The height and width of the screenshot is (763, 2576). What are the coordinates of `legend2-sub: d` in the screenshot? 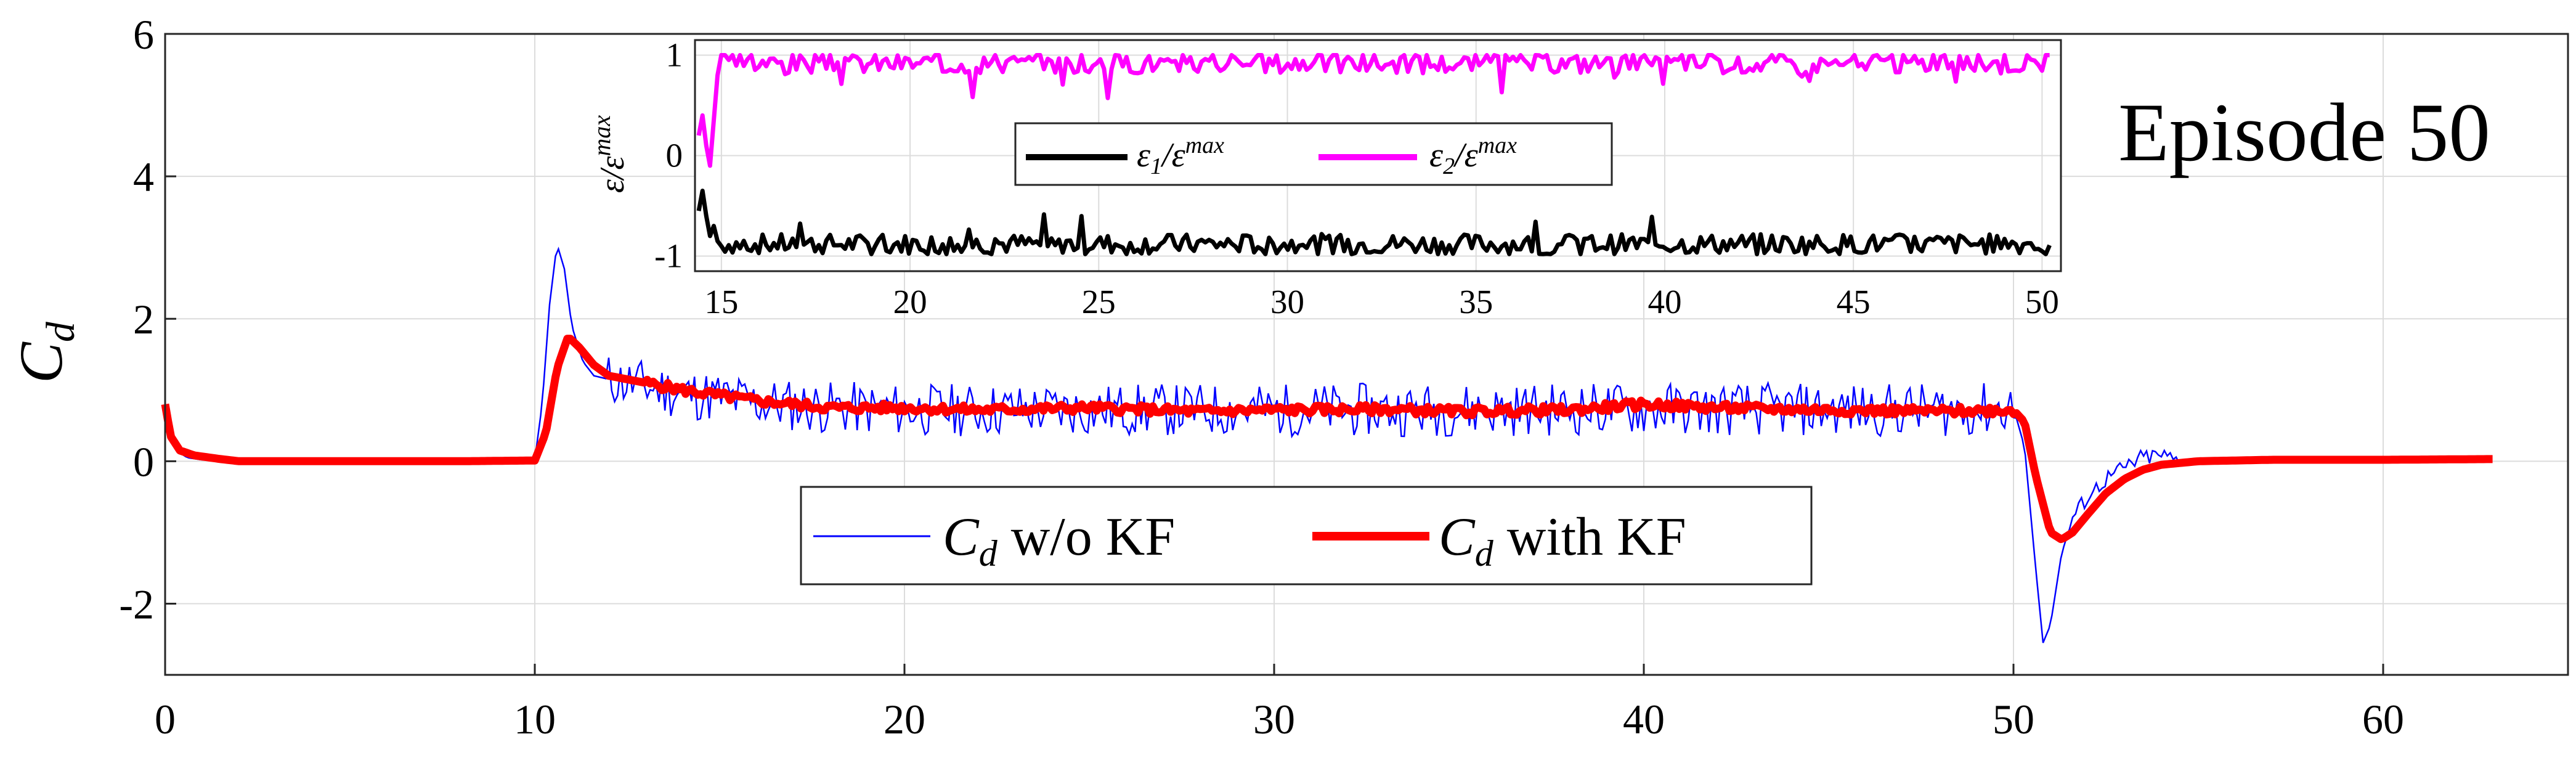 It's located at (1484, 553).